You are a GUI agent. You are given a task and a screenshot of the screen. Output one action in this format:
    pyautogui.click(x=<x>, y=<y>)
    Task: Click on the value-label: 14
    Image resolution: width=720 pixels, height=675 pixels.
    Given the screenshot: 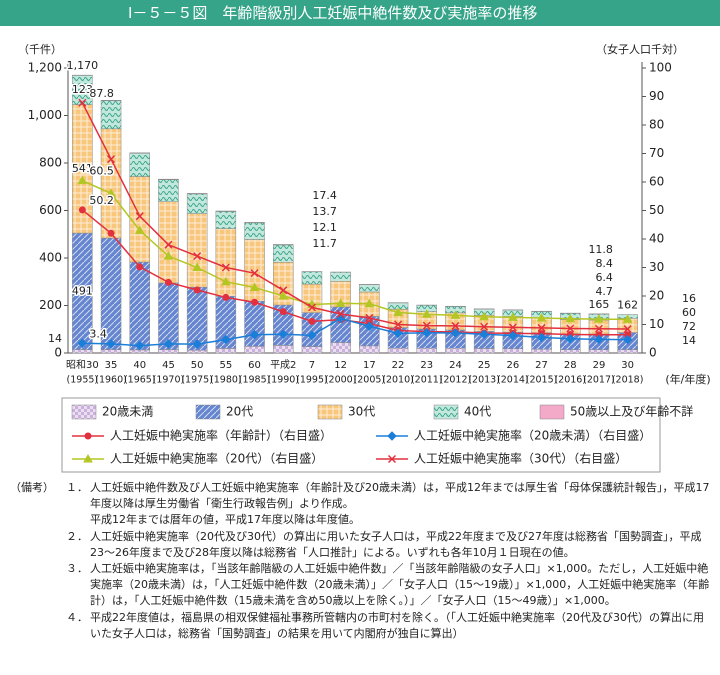 What is the action you would take?
    pyautogui.click(x=55, y=338)
    